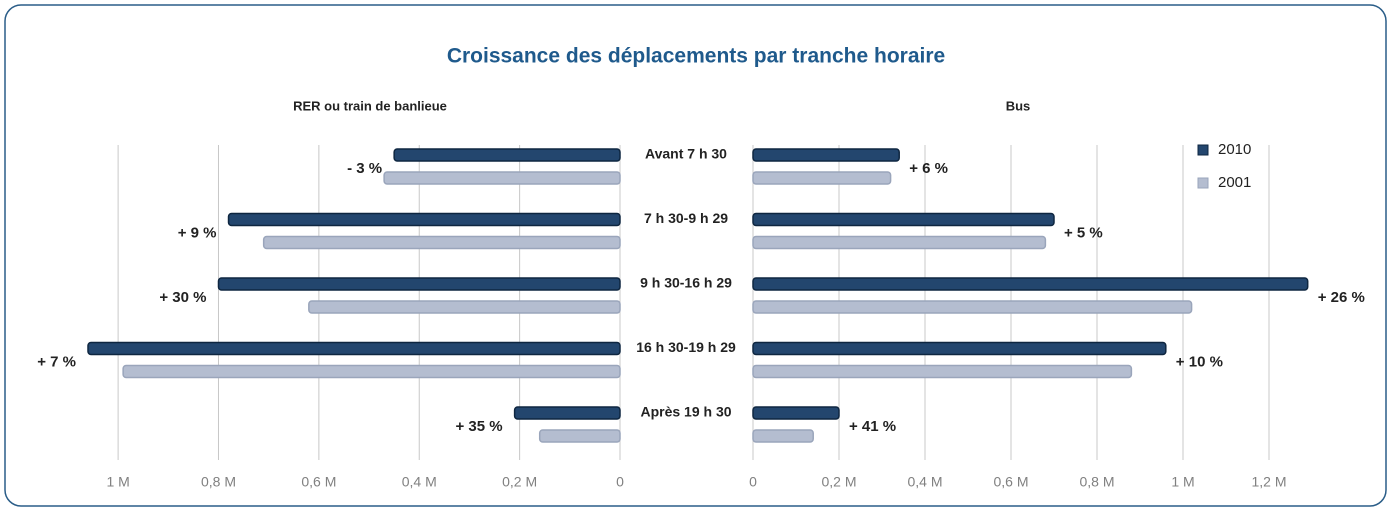 Image resolution: width=1391 pixels, height=511 pixels. I want to click on annotation: + 7 %, so click(56, 361).